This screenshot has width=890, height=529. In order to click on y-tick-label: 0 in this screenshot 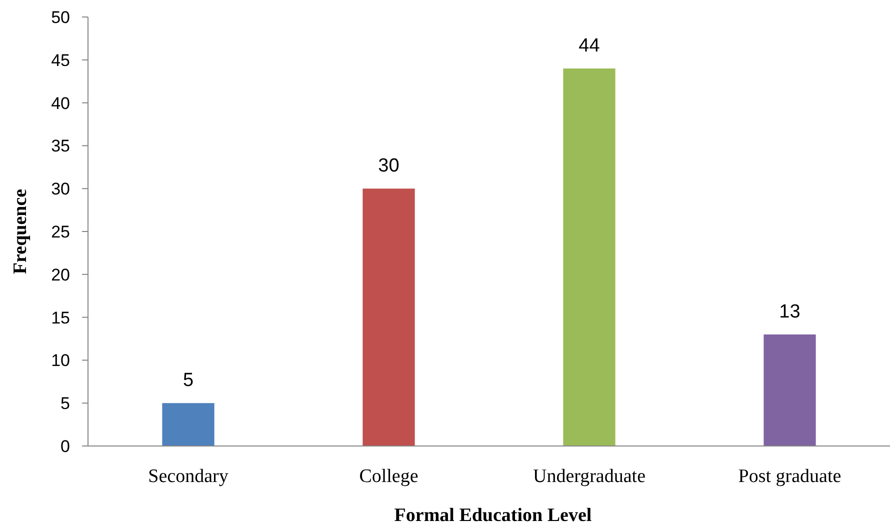, I will do `click(65, 446)`.